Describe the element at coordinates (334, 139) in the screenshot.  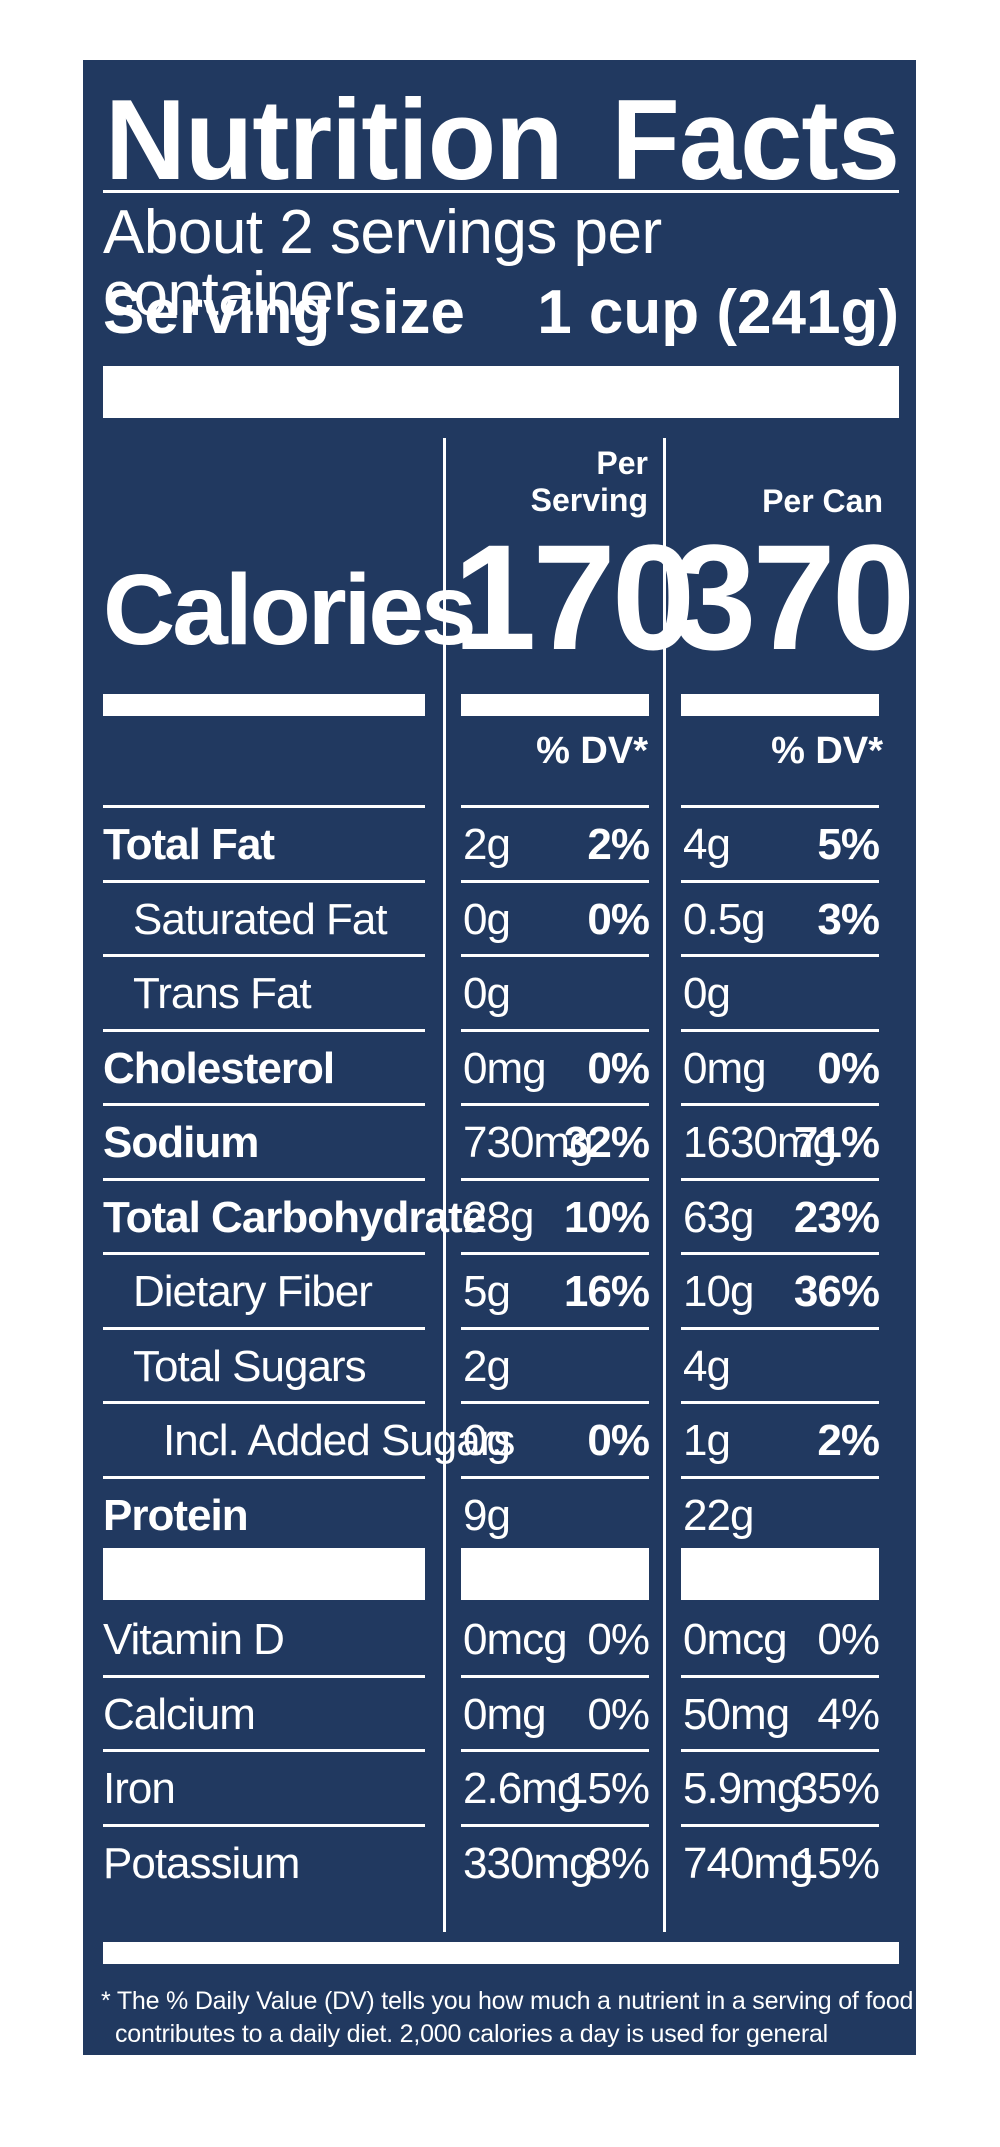
I see `title-left: Nutrition` at that location.